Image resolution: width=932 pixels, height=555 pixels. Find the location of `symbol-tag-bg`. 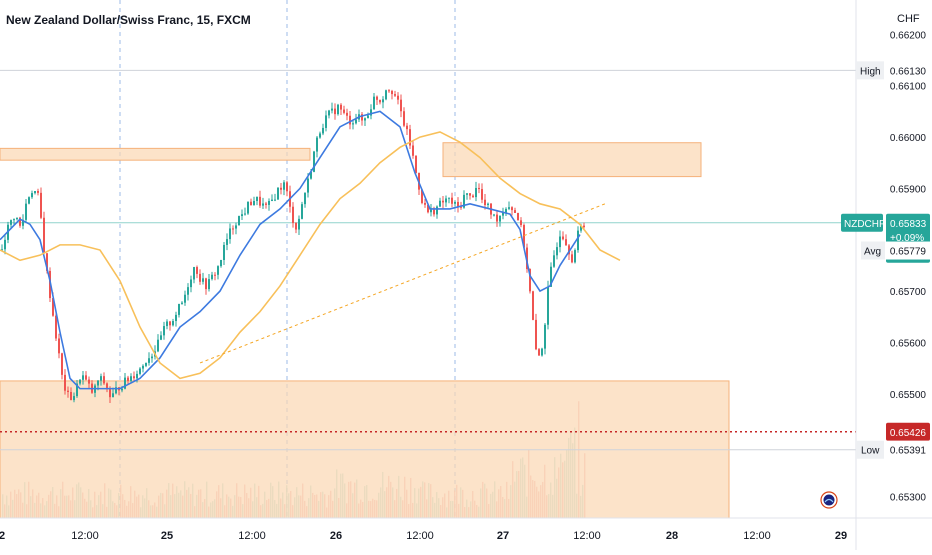

symbol-tag-bg is located at coordinates (862, 222).